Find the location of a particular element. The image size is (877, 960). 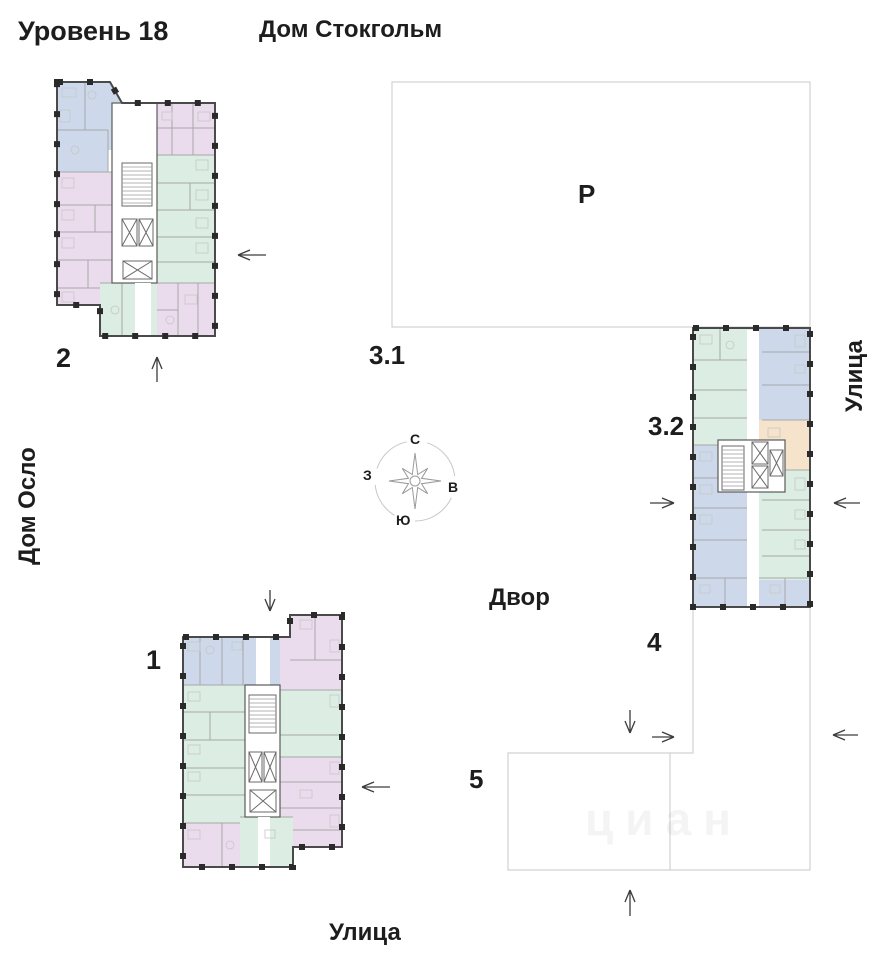

compass-east-label: В is located at coordinates (453, 487).